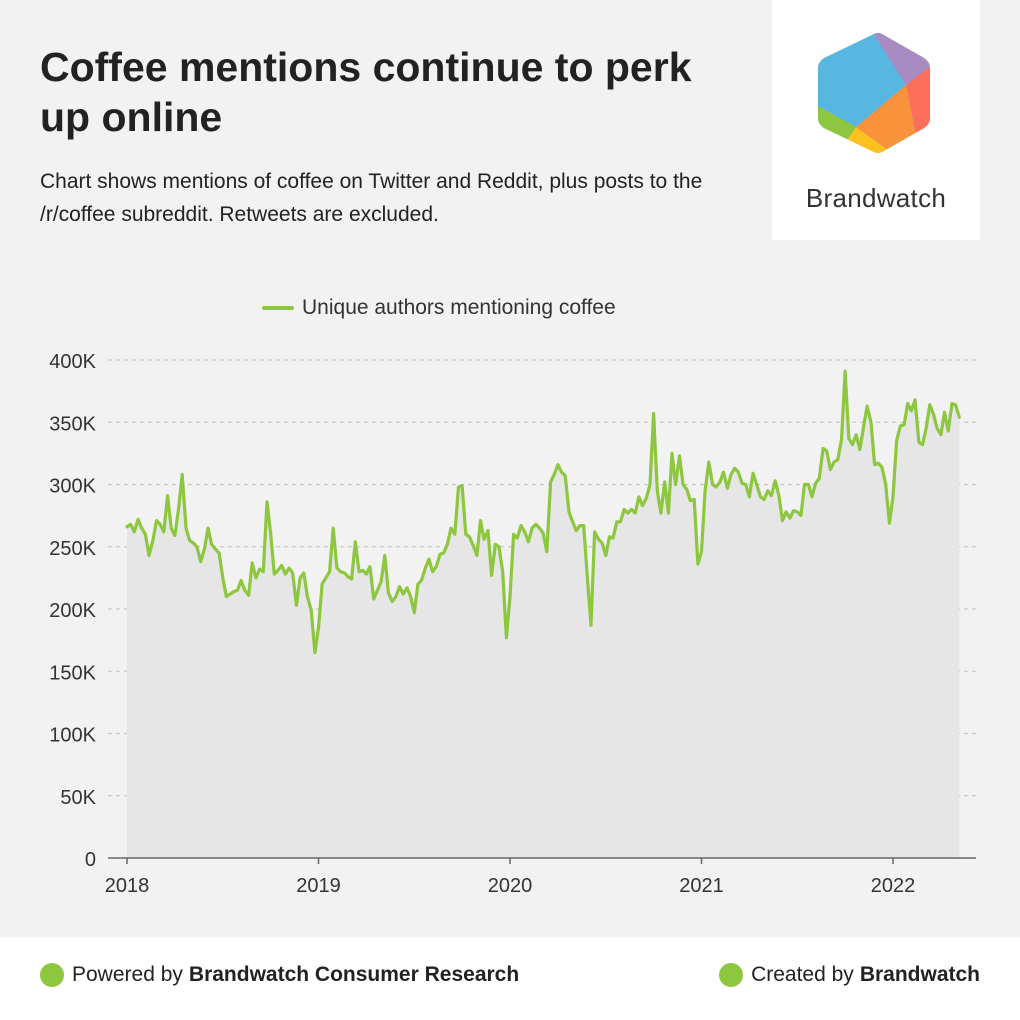 The width and height of the screenshot is (1020, 1020). I want to click on y-tick-label: 150K, so click(72, 673).